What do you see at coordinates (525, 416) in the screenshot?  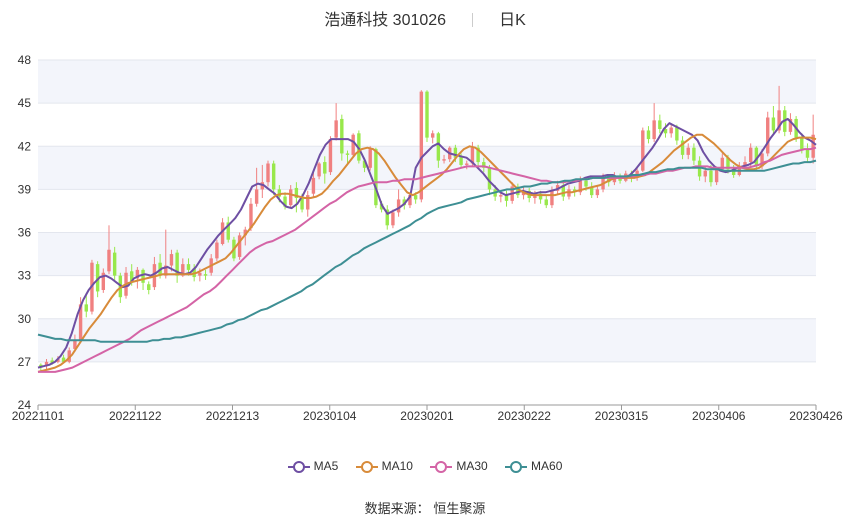 I see `x-tick-label: 20230222` at bounding box center [525, 416].